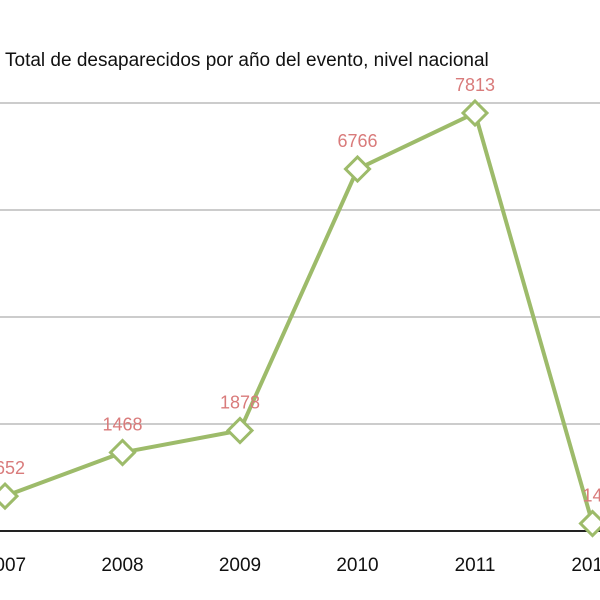 The image size is (600, 600). Describe the element at coordinates (13, 565) in the screenshot. I see `x-tick-label: 2007` at that location.